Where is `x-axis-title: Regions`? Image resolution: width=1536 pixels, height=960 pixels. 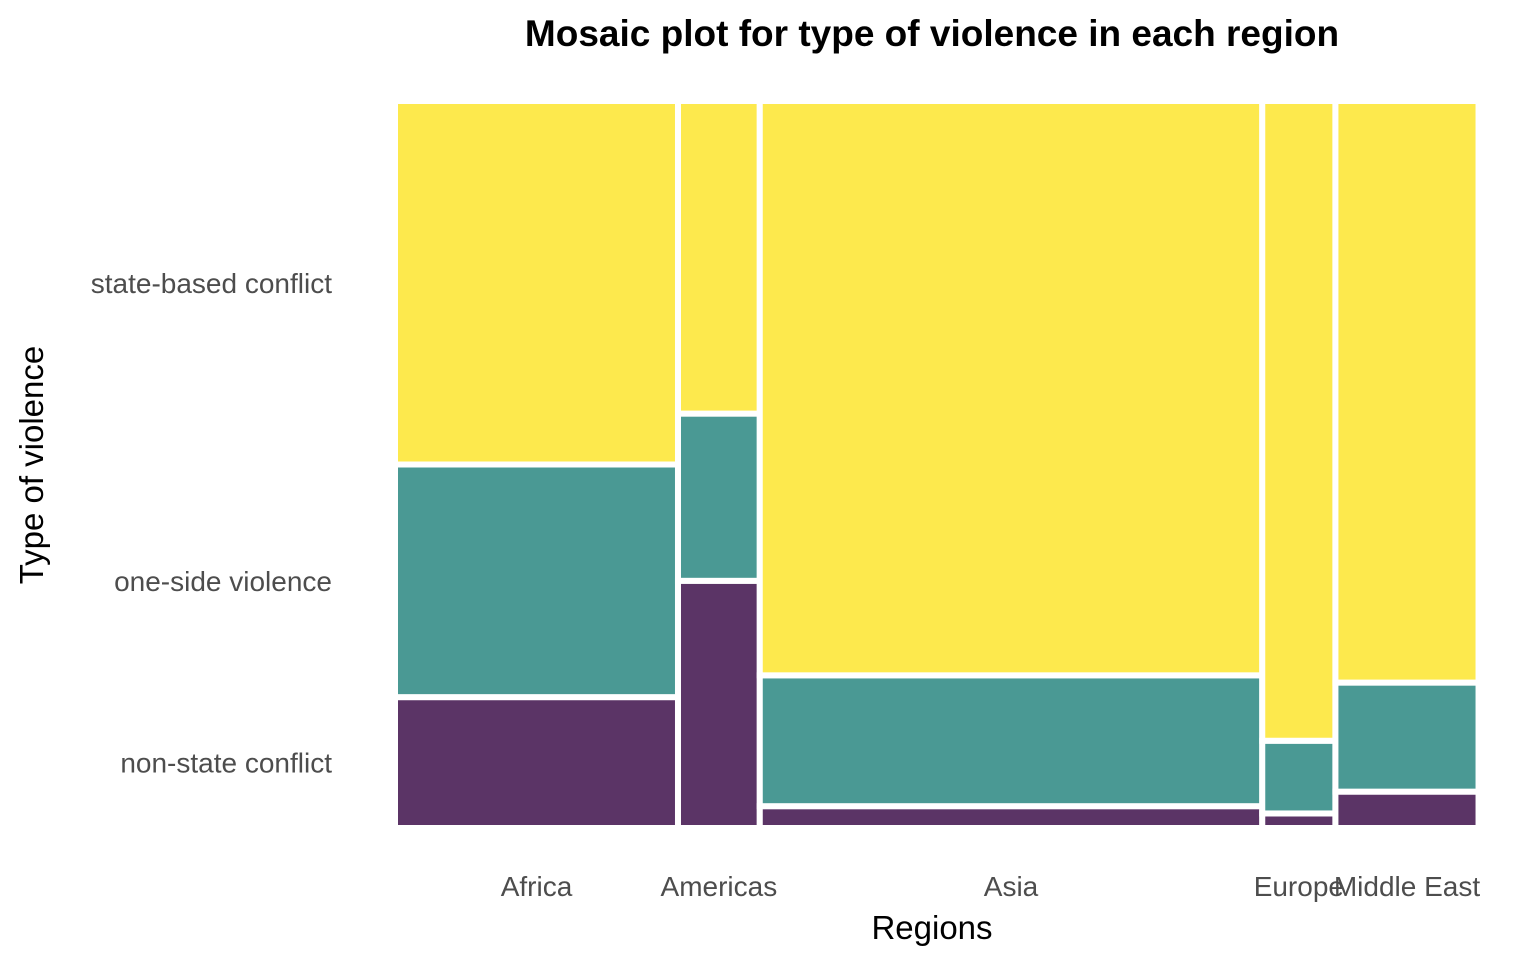
x-axis-title: Regions is located at coordinates (931, 927).